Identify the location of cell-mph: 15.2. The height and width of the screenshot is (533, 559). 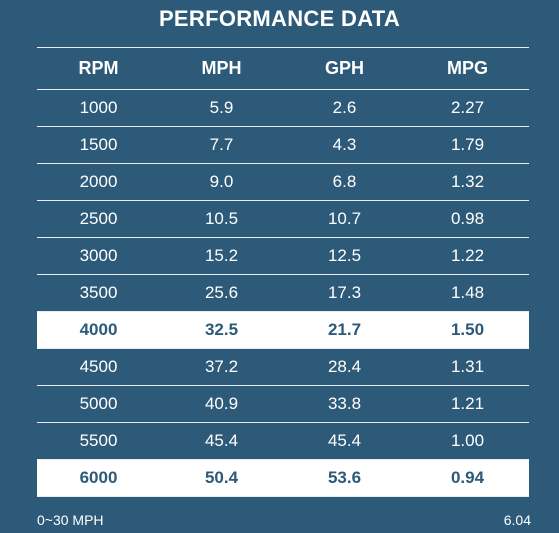
(221, 255).